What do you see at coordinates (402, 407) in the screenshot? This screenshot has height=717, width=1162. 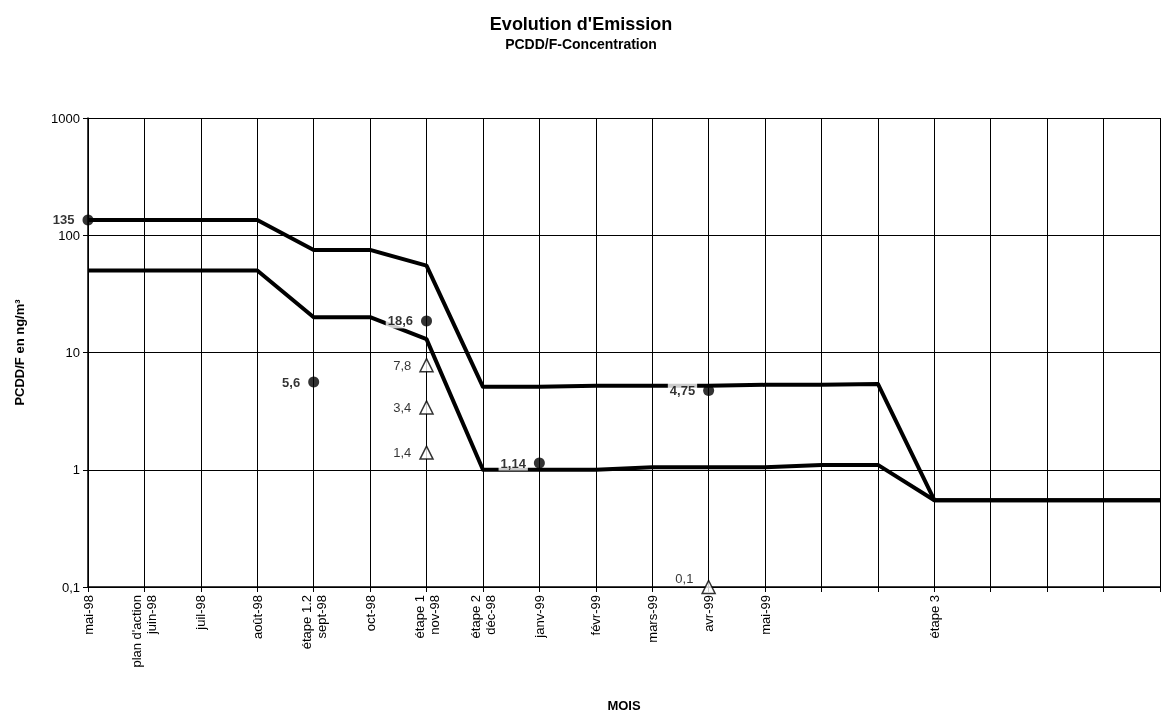 I see `data-label: 3,4` at bounding box center [402, 407].